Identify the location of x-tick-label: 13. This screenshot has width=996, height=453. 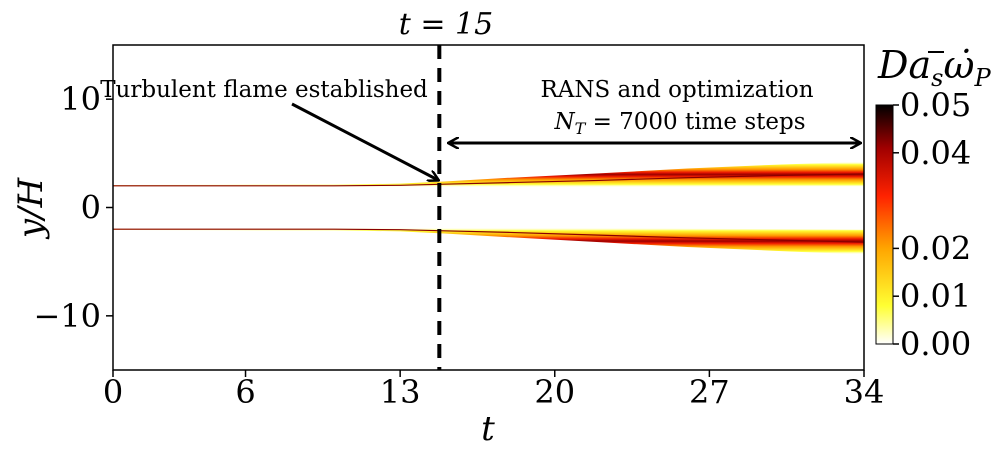
(400, 392).